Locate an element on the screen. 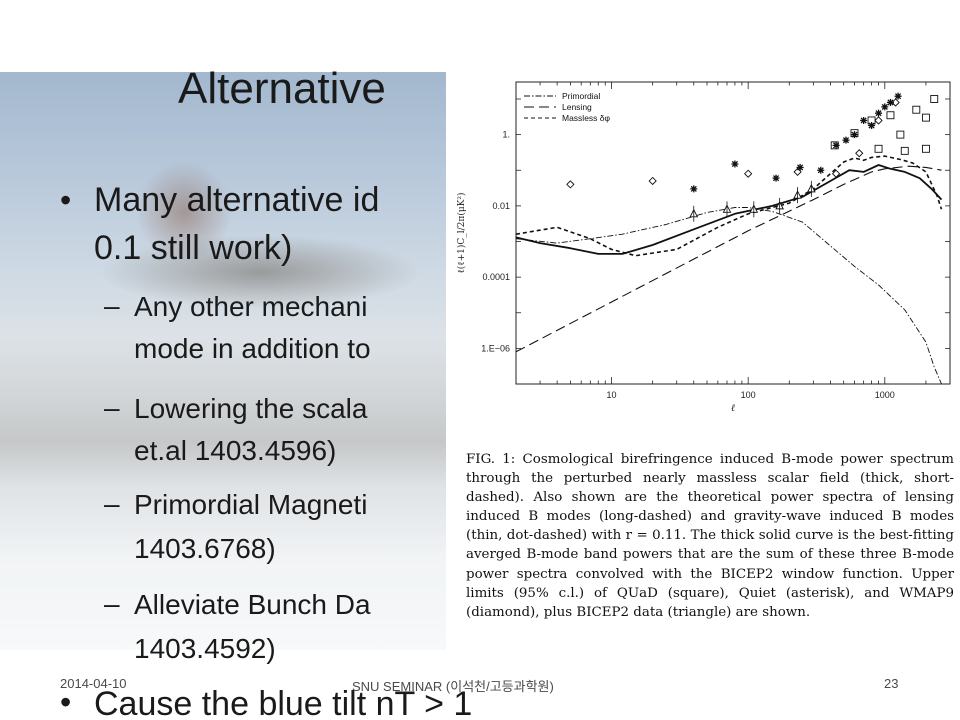 This screenshot has width=960, height=720. footer-center: SNU SEMINAR (이석천/고등과학원) is located at coordinates (453, 686).